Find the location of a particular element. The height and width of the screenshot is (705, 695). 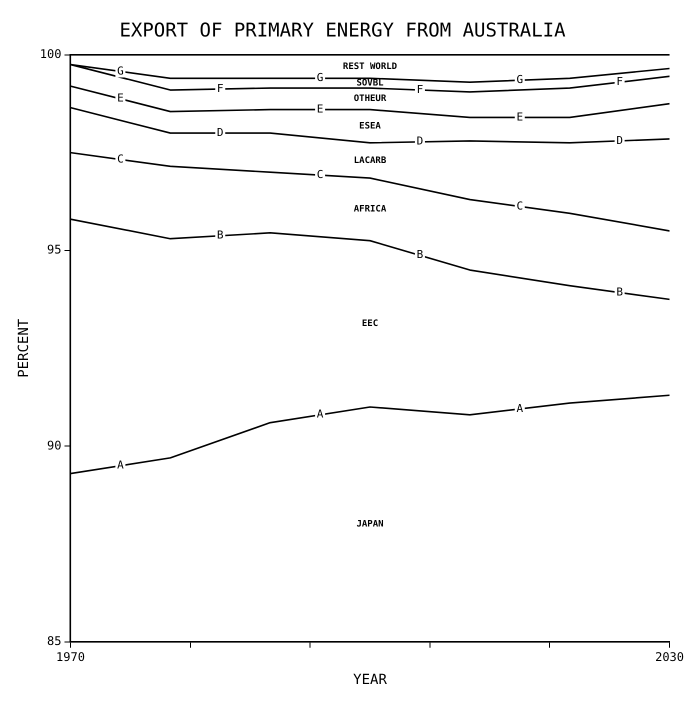

chart-title: EXPORT OF PRIMARY ENERGY FROM AUSTRALIA is located at coordinates (342, 30).